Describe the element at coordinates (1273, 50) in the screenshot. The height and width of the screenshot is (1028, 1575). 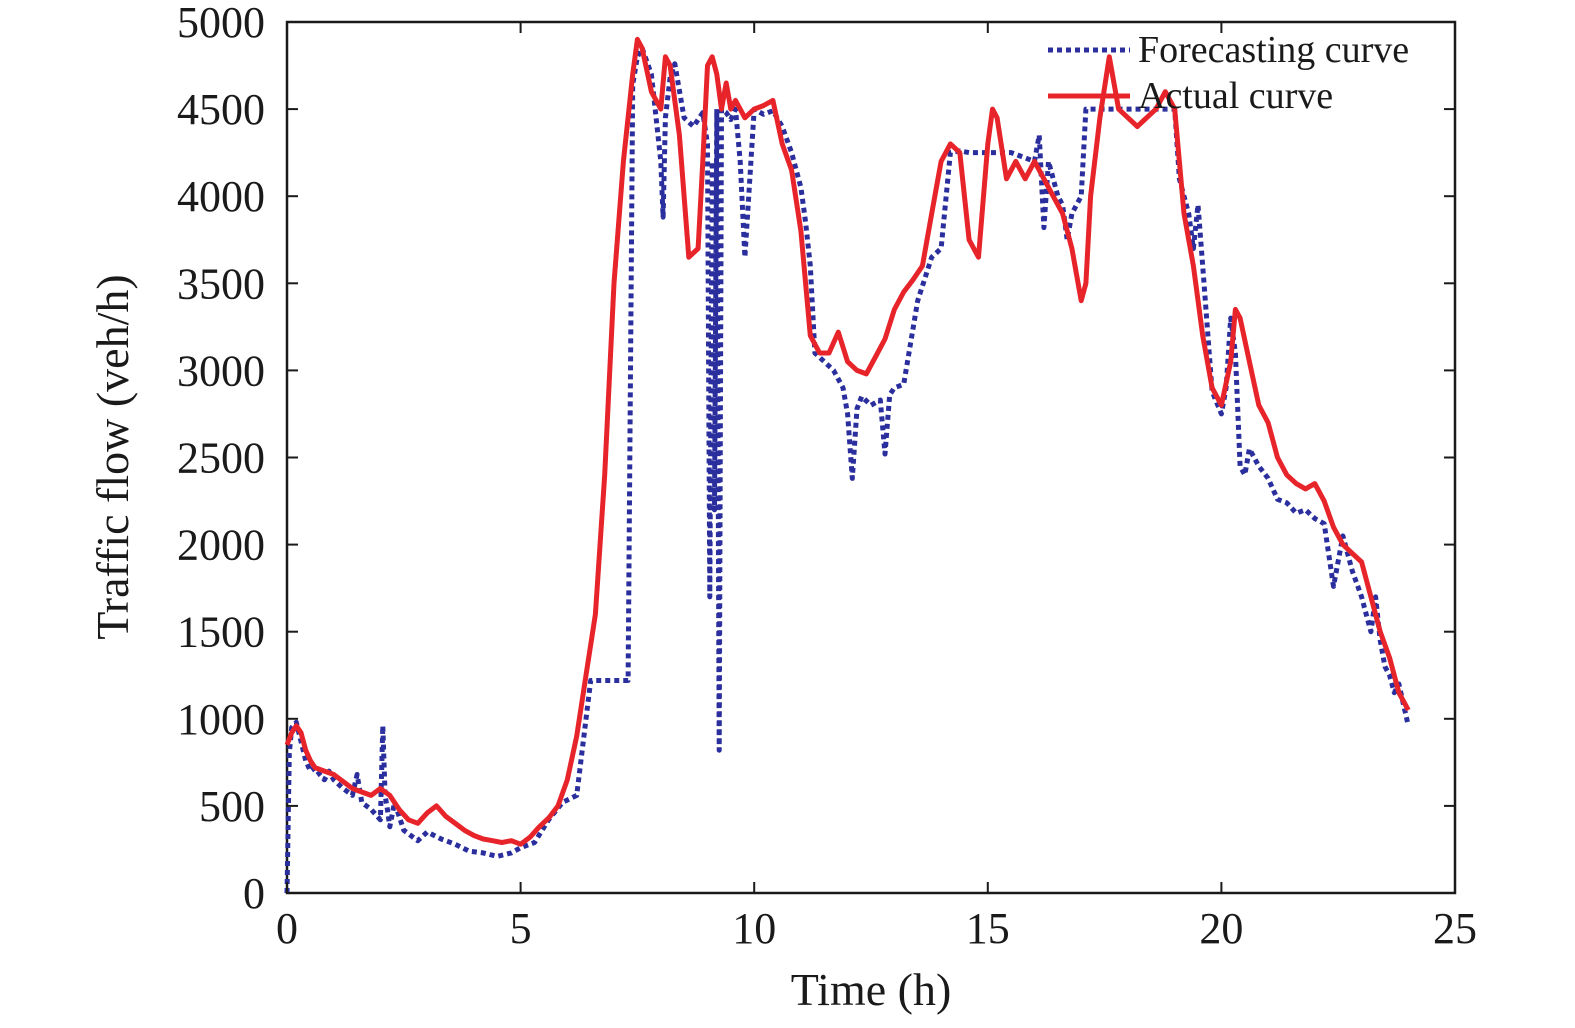
I see `legend-label: Forecasting curve` at that location.